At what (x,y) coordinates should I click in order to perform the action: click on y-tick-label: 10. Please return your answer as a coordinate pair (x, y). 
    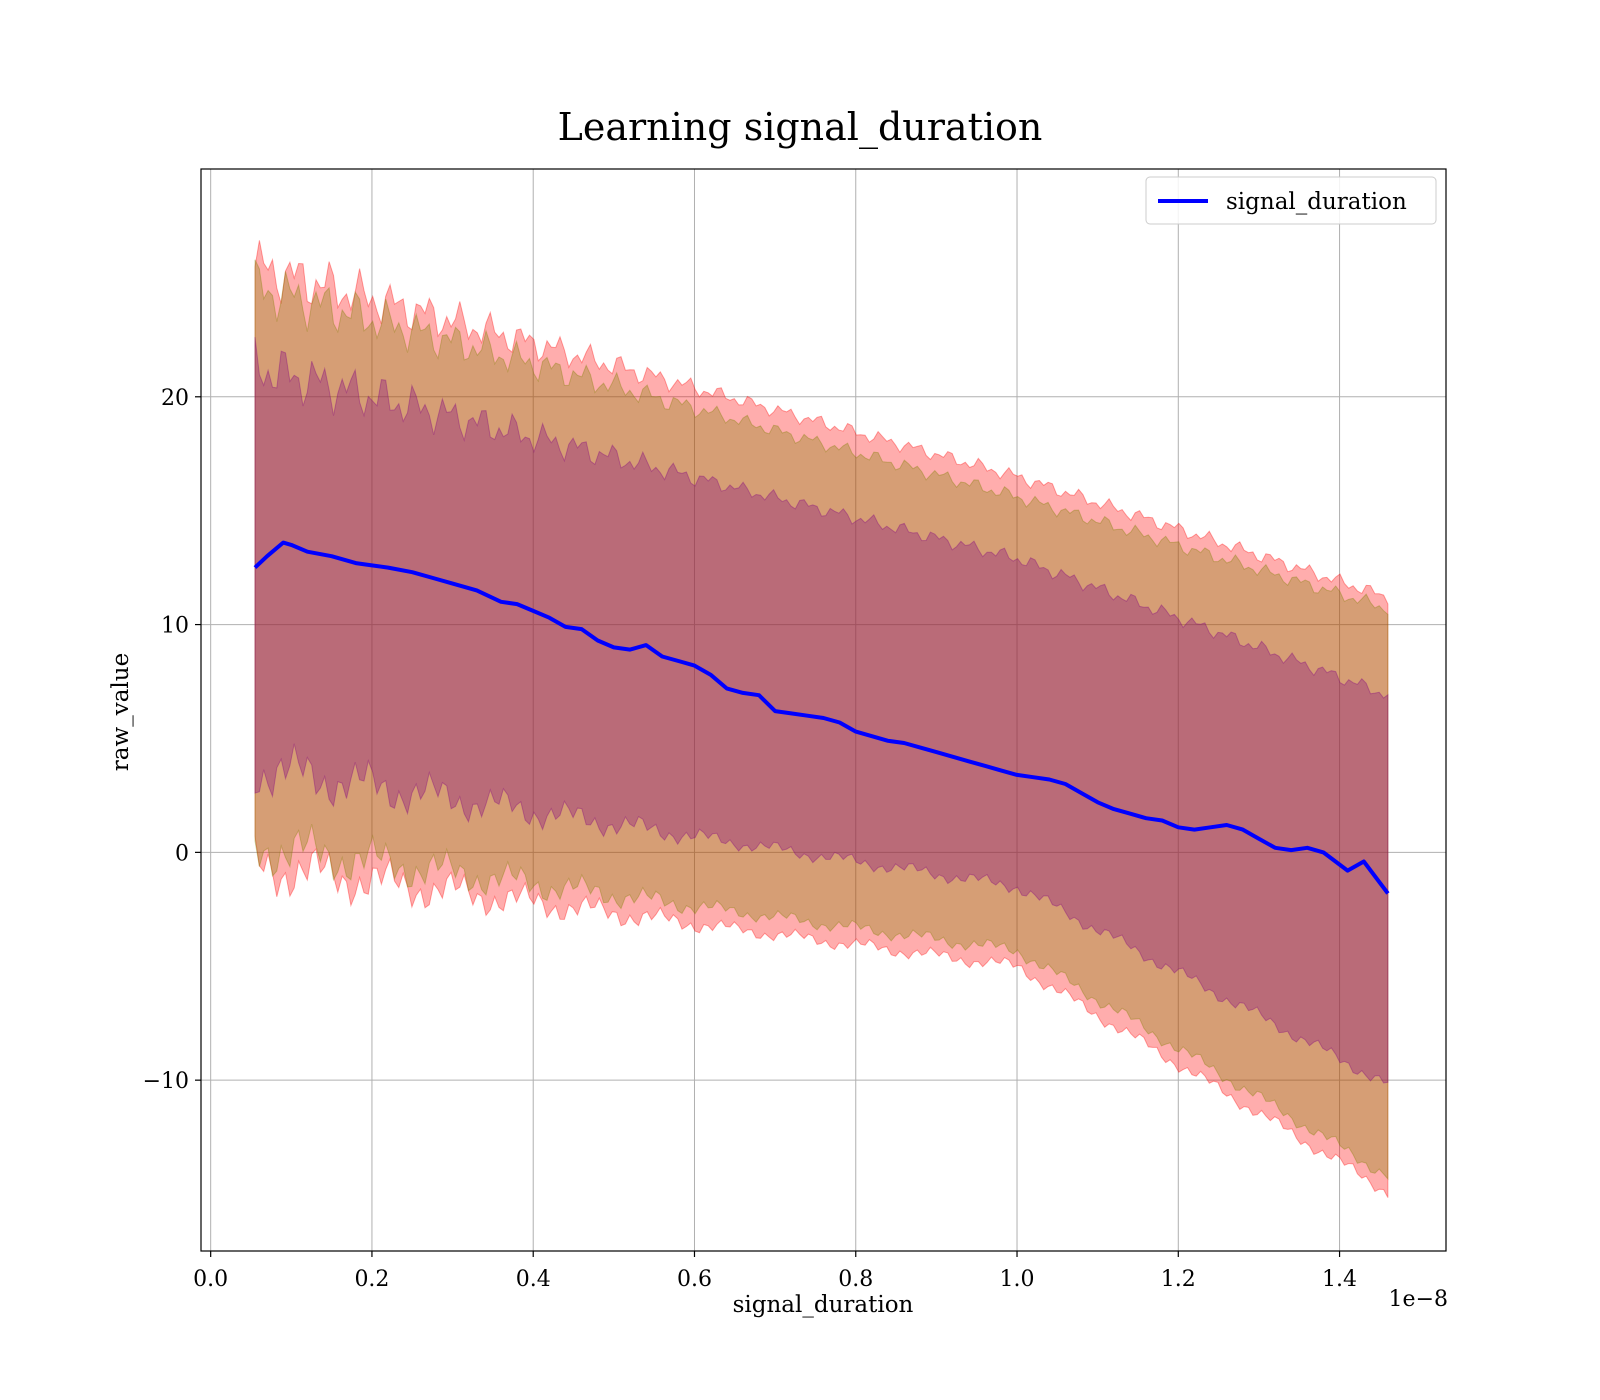
    Looking at the image, I should click on (175, 626).